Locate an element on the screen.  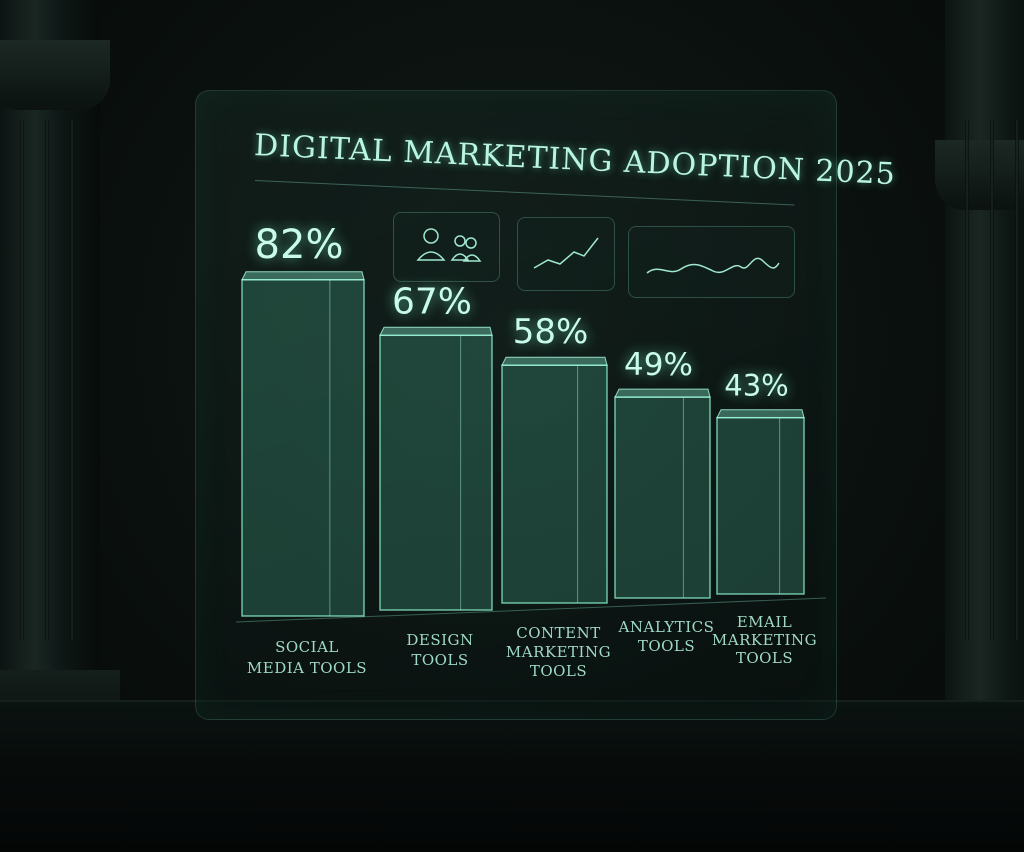
people-icons is located at coordinates (449, 245).